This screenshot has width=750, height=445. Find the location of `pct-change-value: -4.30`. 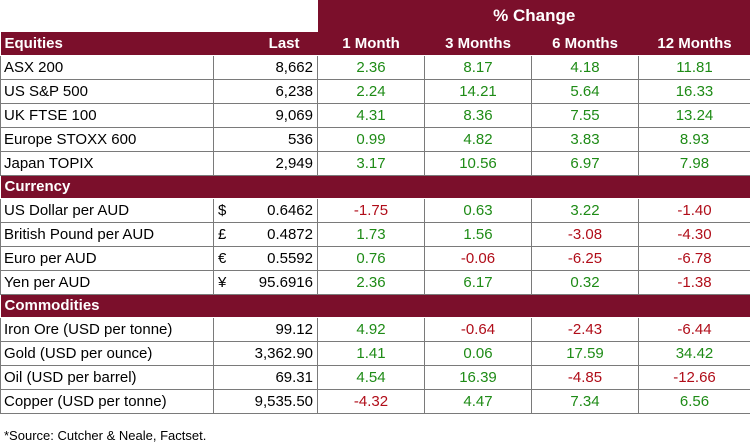

pct-change-value: -4.30 is located at coordinates (694, 234).